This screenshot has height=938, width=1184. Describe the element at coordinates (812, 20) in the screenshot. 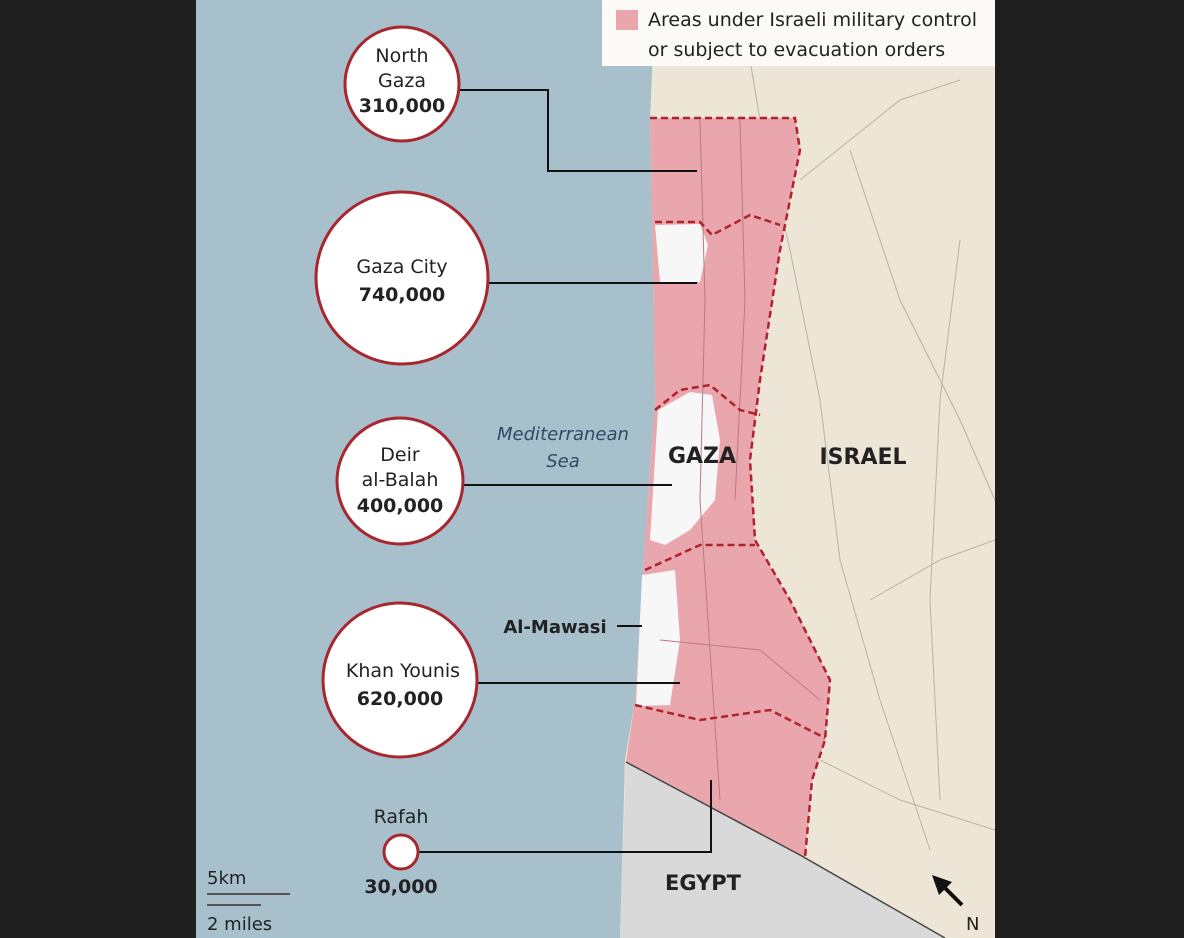

I see `legend-label-1: Areas under Israeli military control` at that location.